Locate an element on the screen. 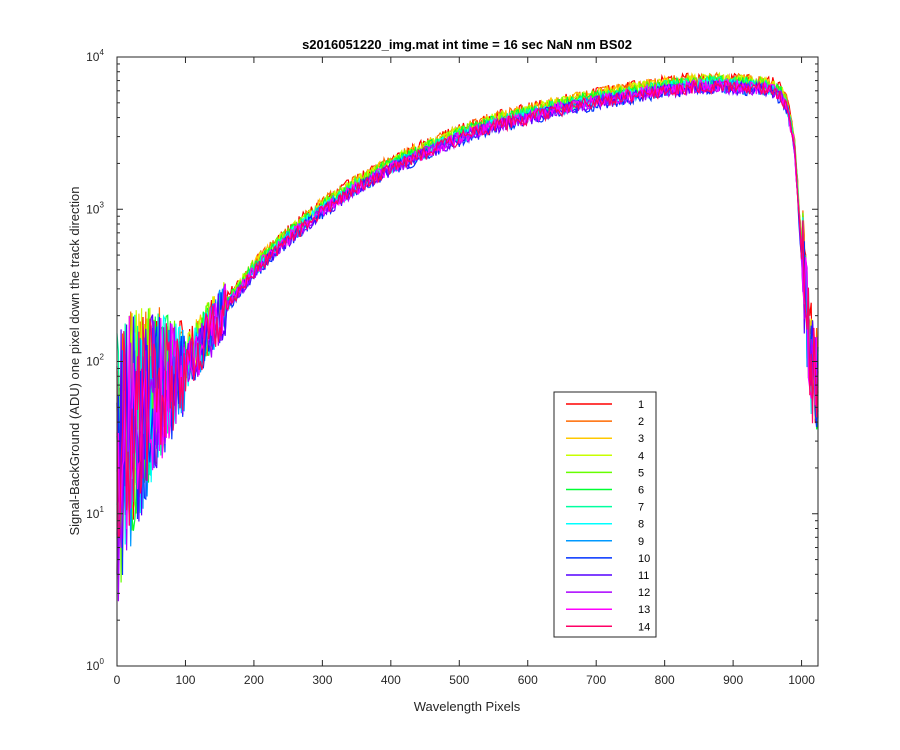  legend-label-7: 7 is located at coordinates (641, 508).